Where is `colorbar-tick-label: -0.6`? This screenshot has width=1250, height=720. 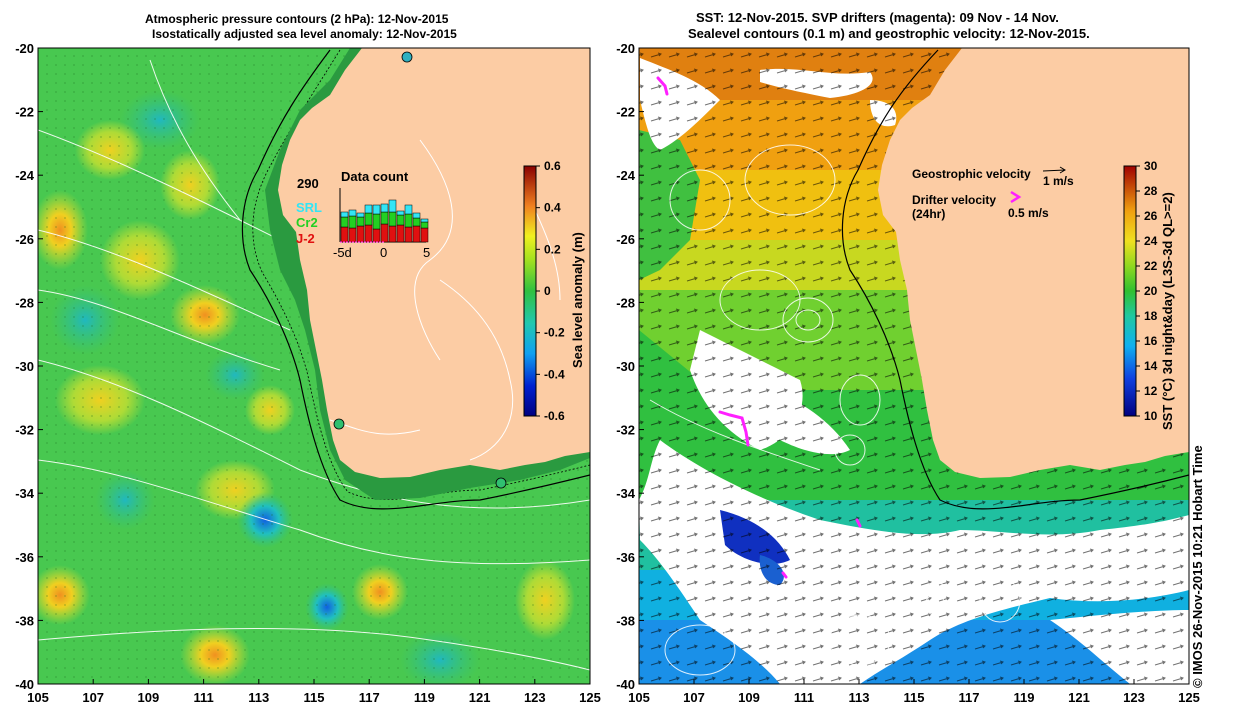
colorbar-tick-label: -0.6 is located at coordinates (554, 416).